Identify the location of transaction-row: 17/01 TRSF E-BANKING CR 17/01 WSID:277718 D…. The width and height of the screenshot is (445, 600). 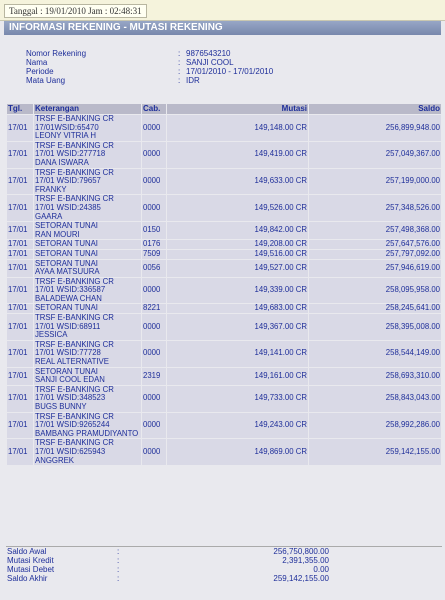
(224, 154).